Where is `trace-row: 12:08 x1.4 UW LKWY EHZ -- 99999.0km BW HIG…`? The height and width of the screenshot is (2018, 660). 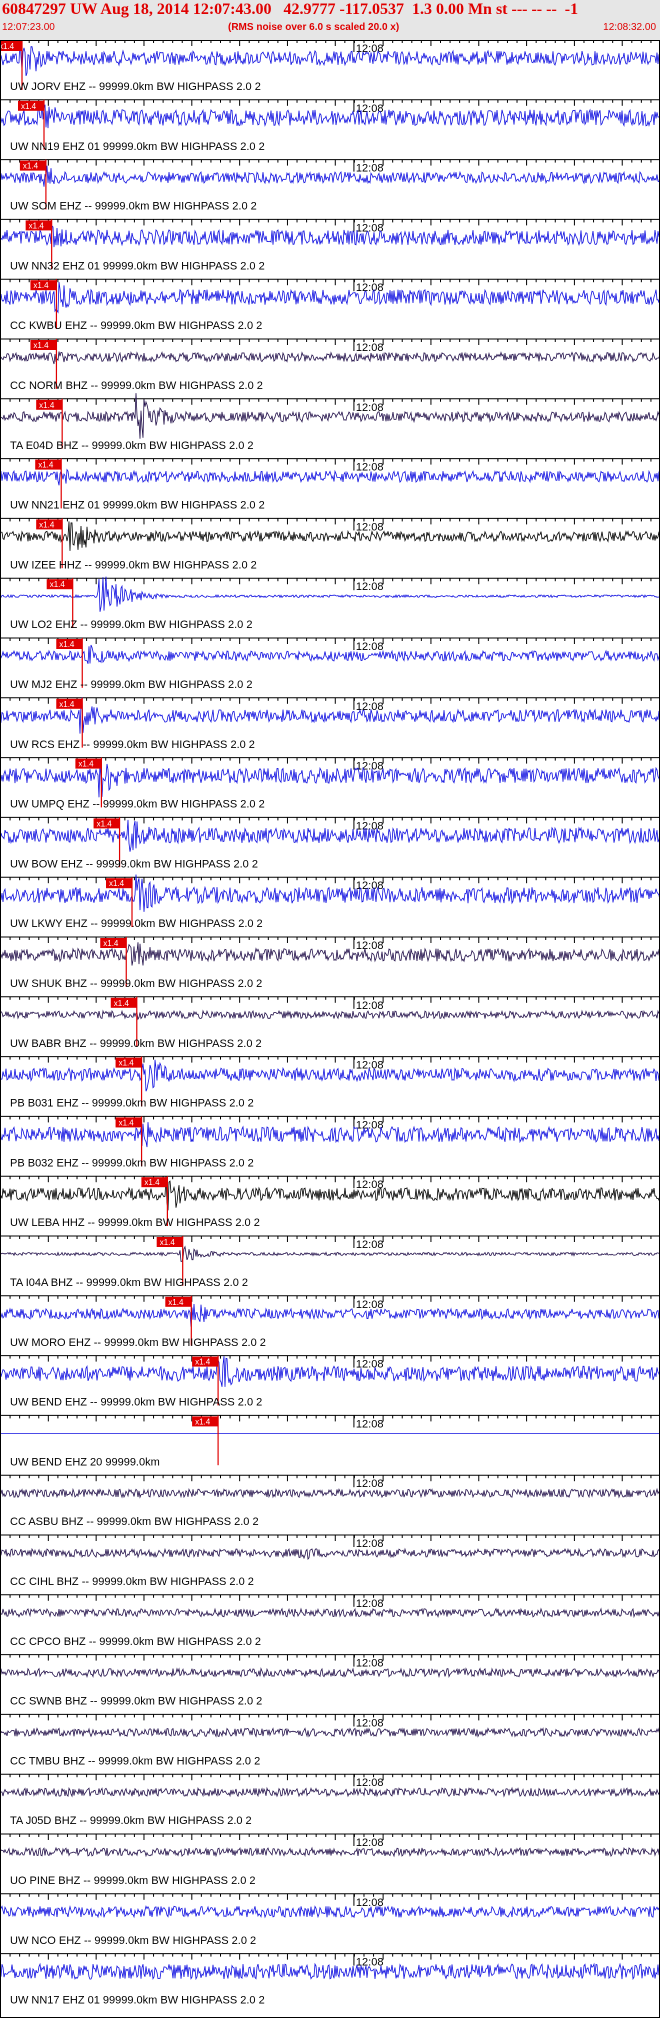 trace-row: 12:08 x1.4 UW LKWY EHZ -- 99999.0km BW HIG… is located at coordinates (330, 902).